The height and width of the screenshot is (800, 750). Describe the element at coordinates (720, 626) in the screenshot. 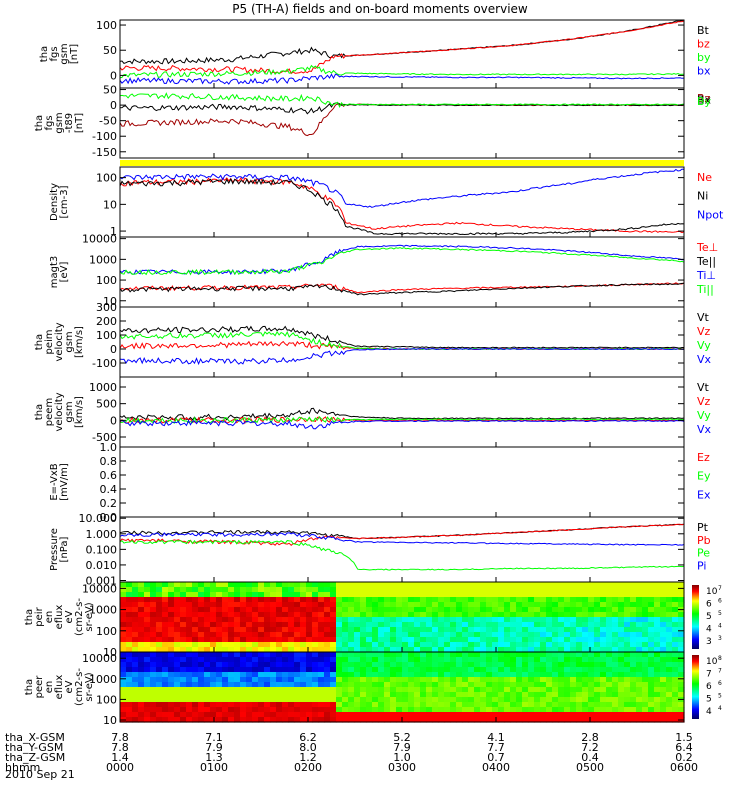

I see `colorbar-exponent: 4` at that location.